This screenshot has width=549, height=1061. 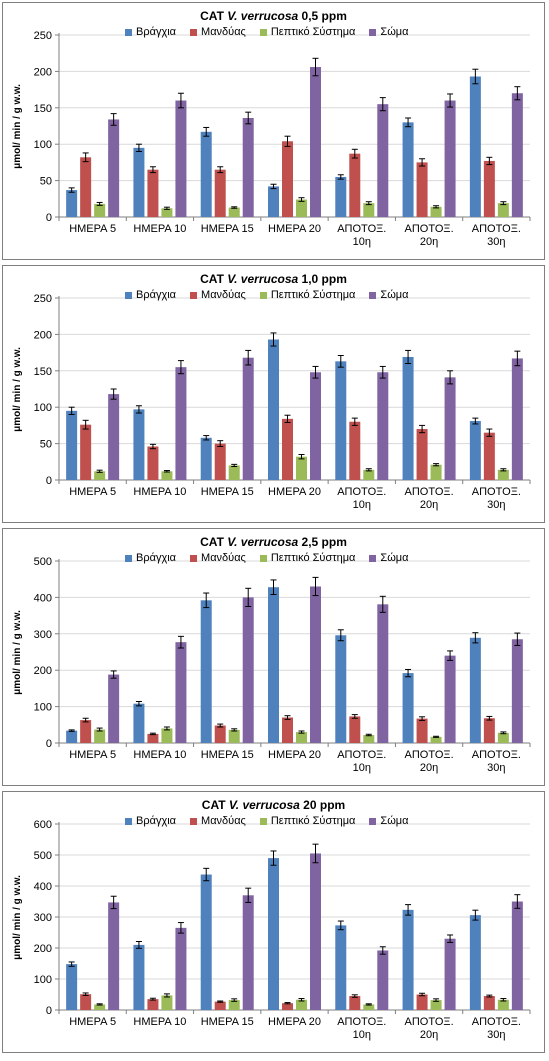 I want to click on chart-title: CAT V. verrucosa 20 ppm, so click(x=273, y=805).